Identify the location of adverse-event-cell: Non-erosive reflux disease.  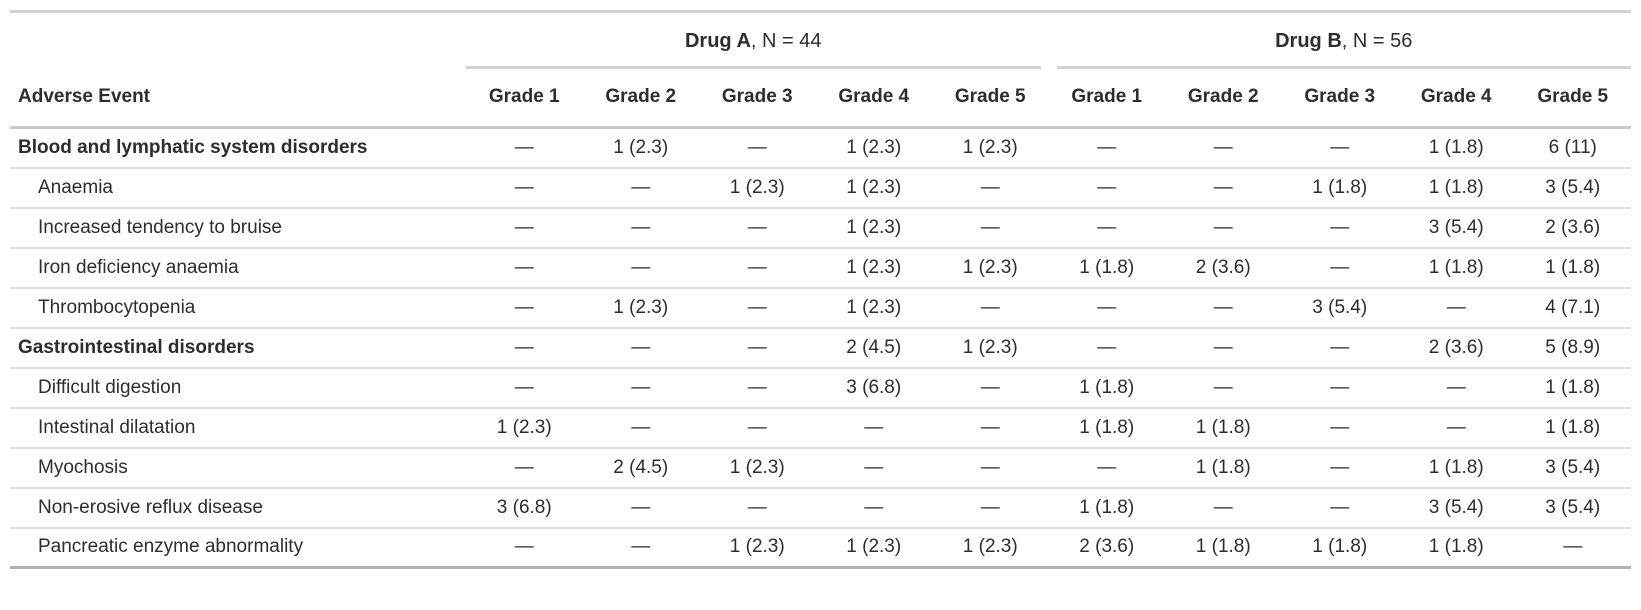
(238, 508).